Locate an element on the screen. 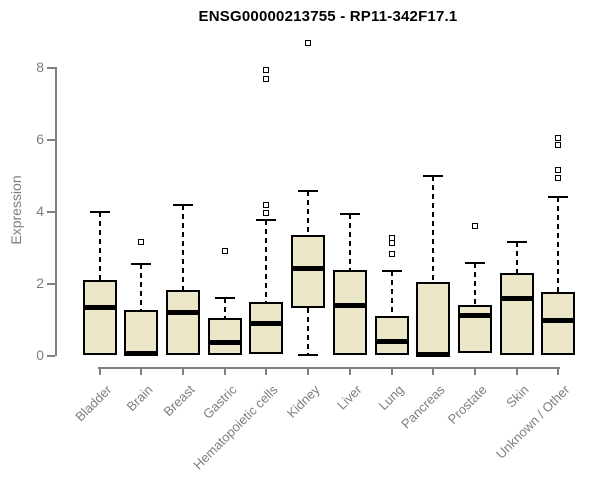 This screenshot has width=600, height=500. whisker-cap-upper-pancreas is located at coordinates (433, 175).